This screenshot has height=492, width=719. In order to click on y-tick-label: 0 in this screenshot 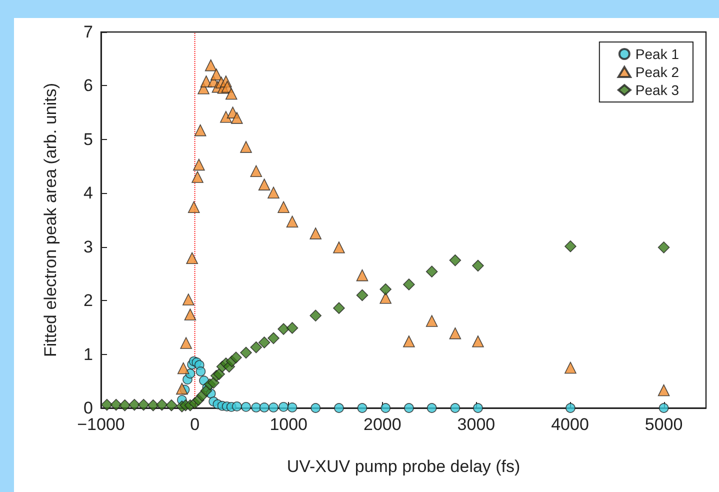, I will do `click(88, 408)`.